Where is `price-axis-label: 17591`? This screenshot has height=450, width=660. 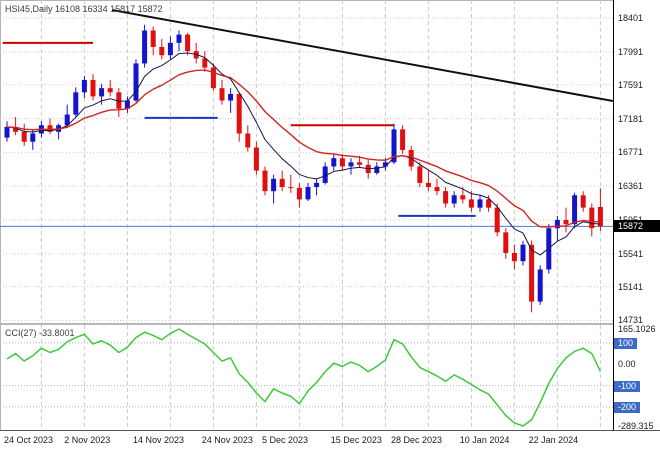 price-axis-label: 17591 is located at coordinates (631, 84).